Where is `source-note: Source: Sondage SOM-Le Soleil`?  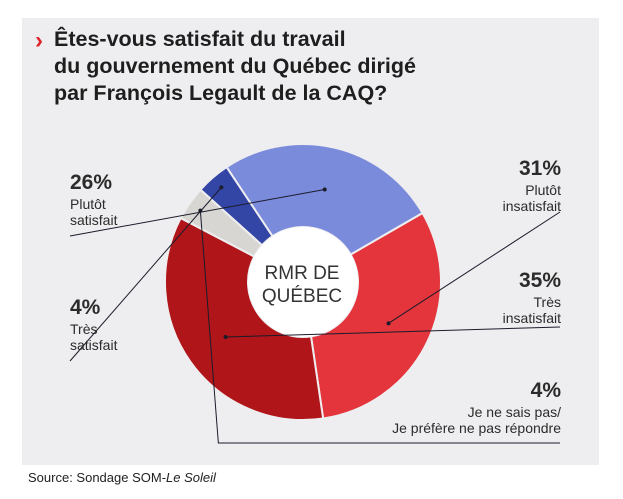
source-note: Source: Sondage SOM-Le Soleil is located at coordinates (122, 477).